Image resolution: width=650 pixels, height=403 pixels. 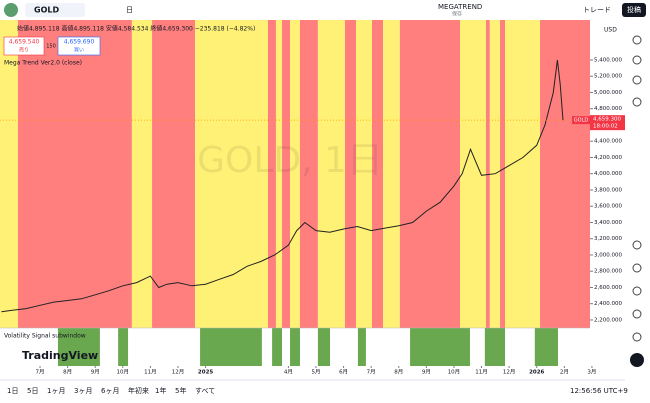 I want to click on range-button: 6ヶ月, so click(x=110, y=391).